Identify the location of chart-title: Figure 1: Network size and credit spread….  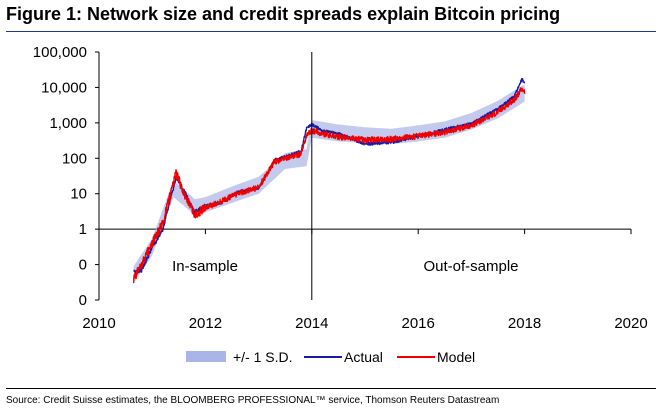
(283, 14).